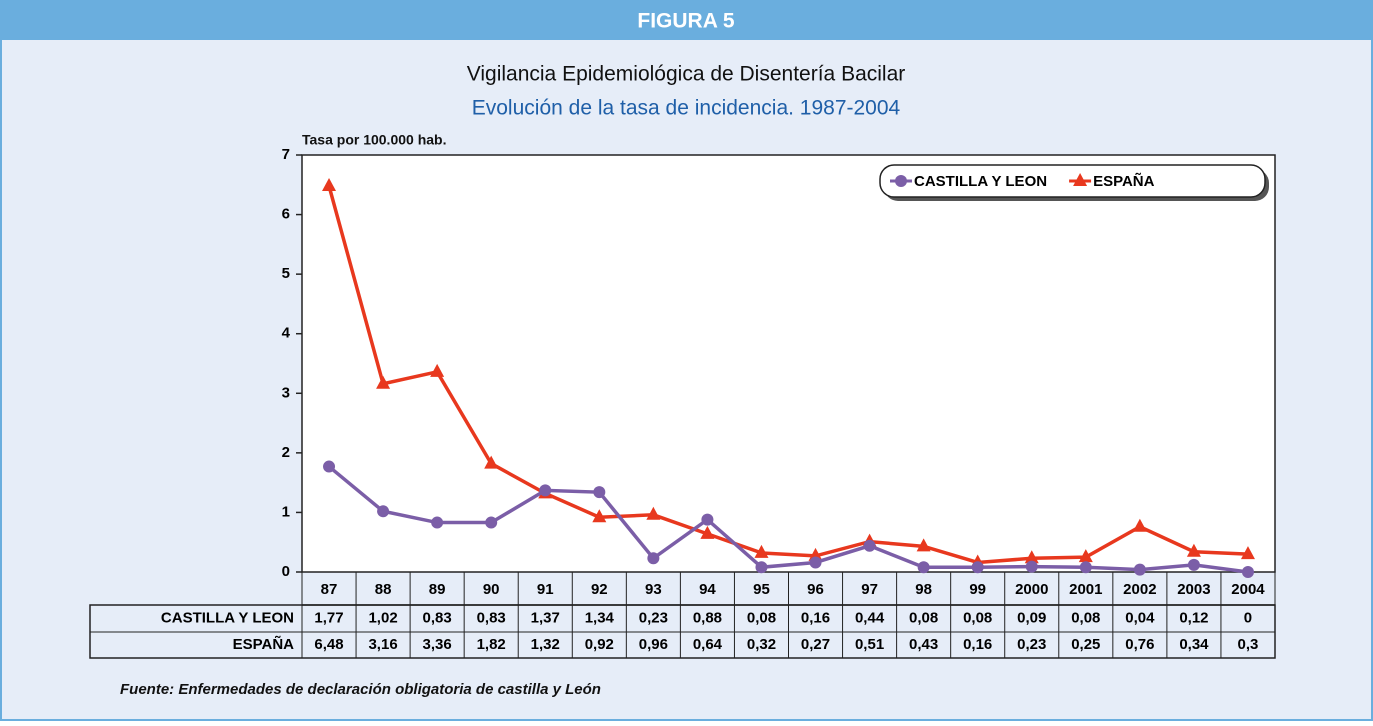  Describe the element at coordinates (1248, 644) in the screenshot. I see `table-cell: 0,3` at that location.